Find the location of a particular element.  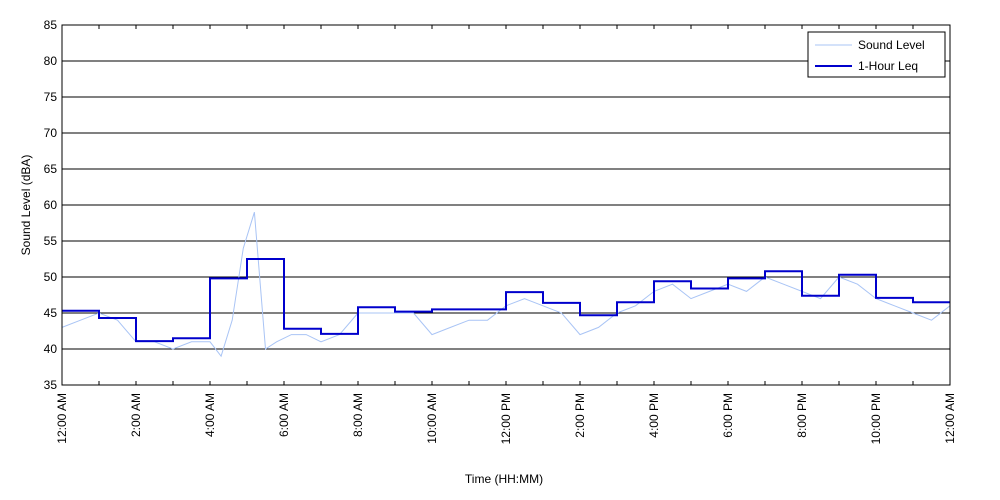

y-axis-title: Sound Level (dBA) is located at coordinates (26, 205).